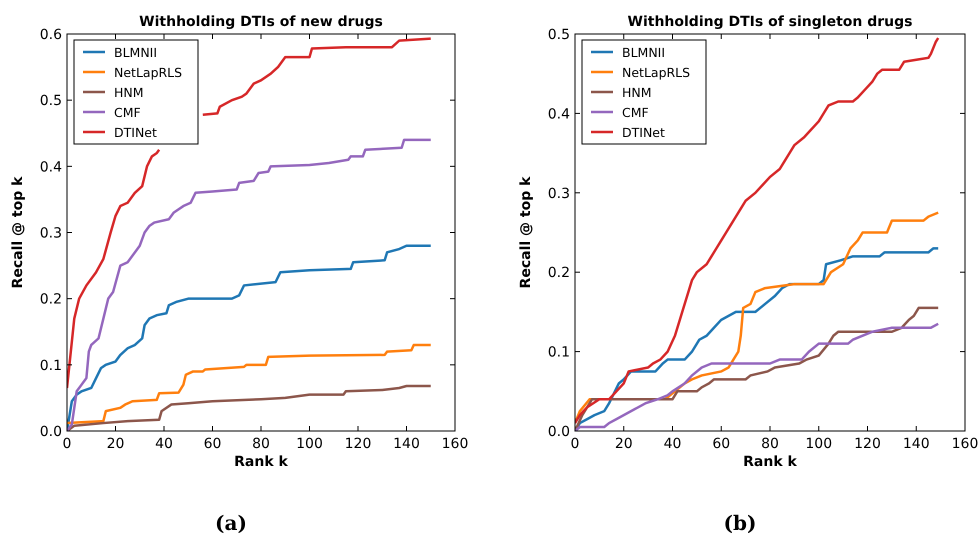 The image size is (979, 540). Describe the element at coordinates (261, 22) in the screenshot. I see `chart-title: Withholding DTIs of new drugs` at that location.